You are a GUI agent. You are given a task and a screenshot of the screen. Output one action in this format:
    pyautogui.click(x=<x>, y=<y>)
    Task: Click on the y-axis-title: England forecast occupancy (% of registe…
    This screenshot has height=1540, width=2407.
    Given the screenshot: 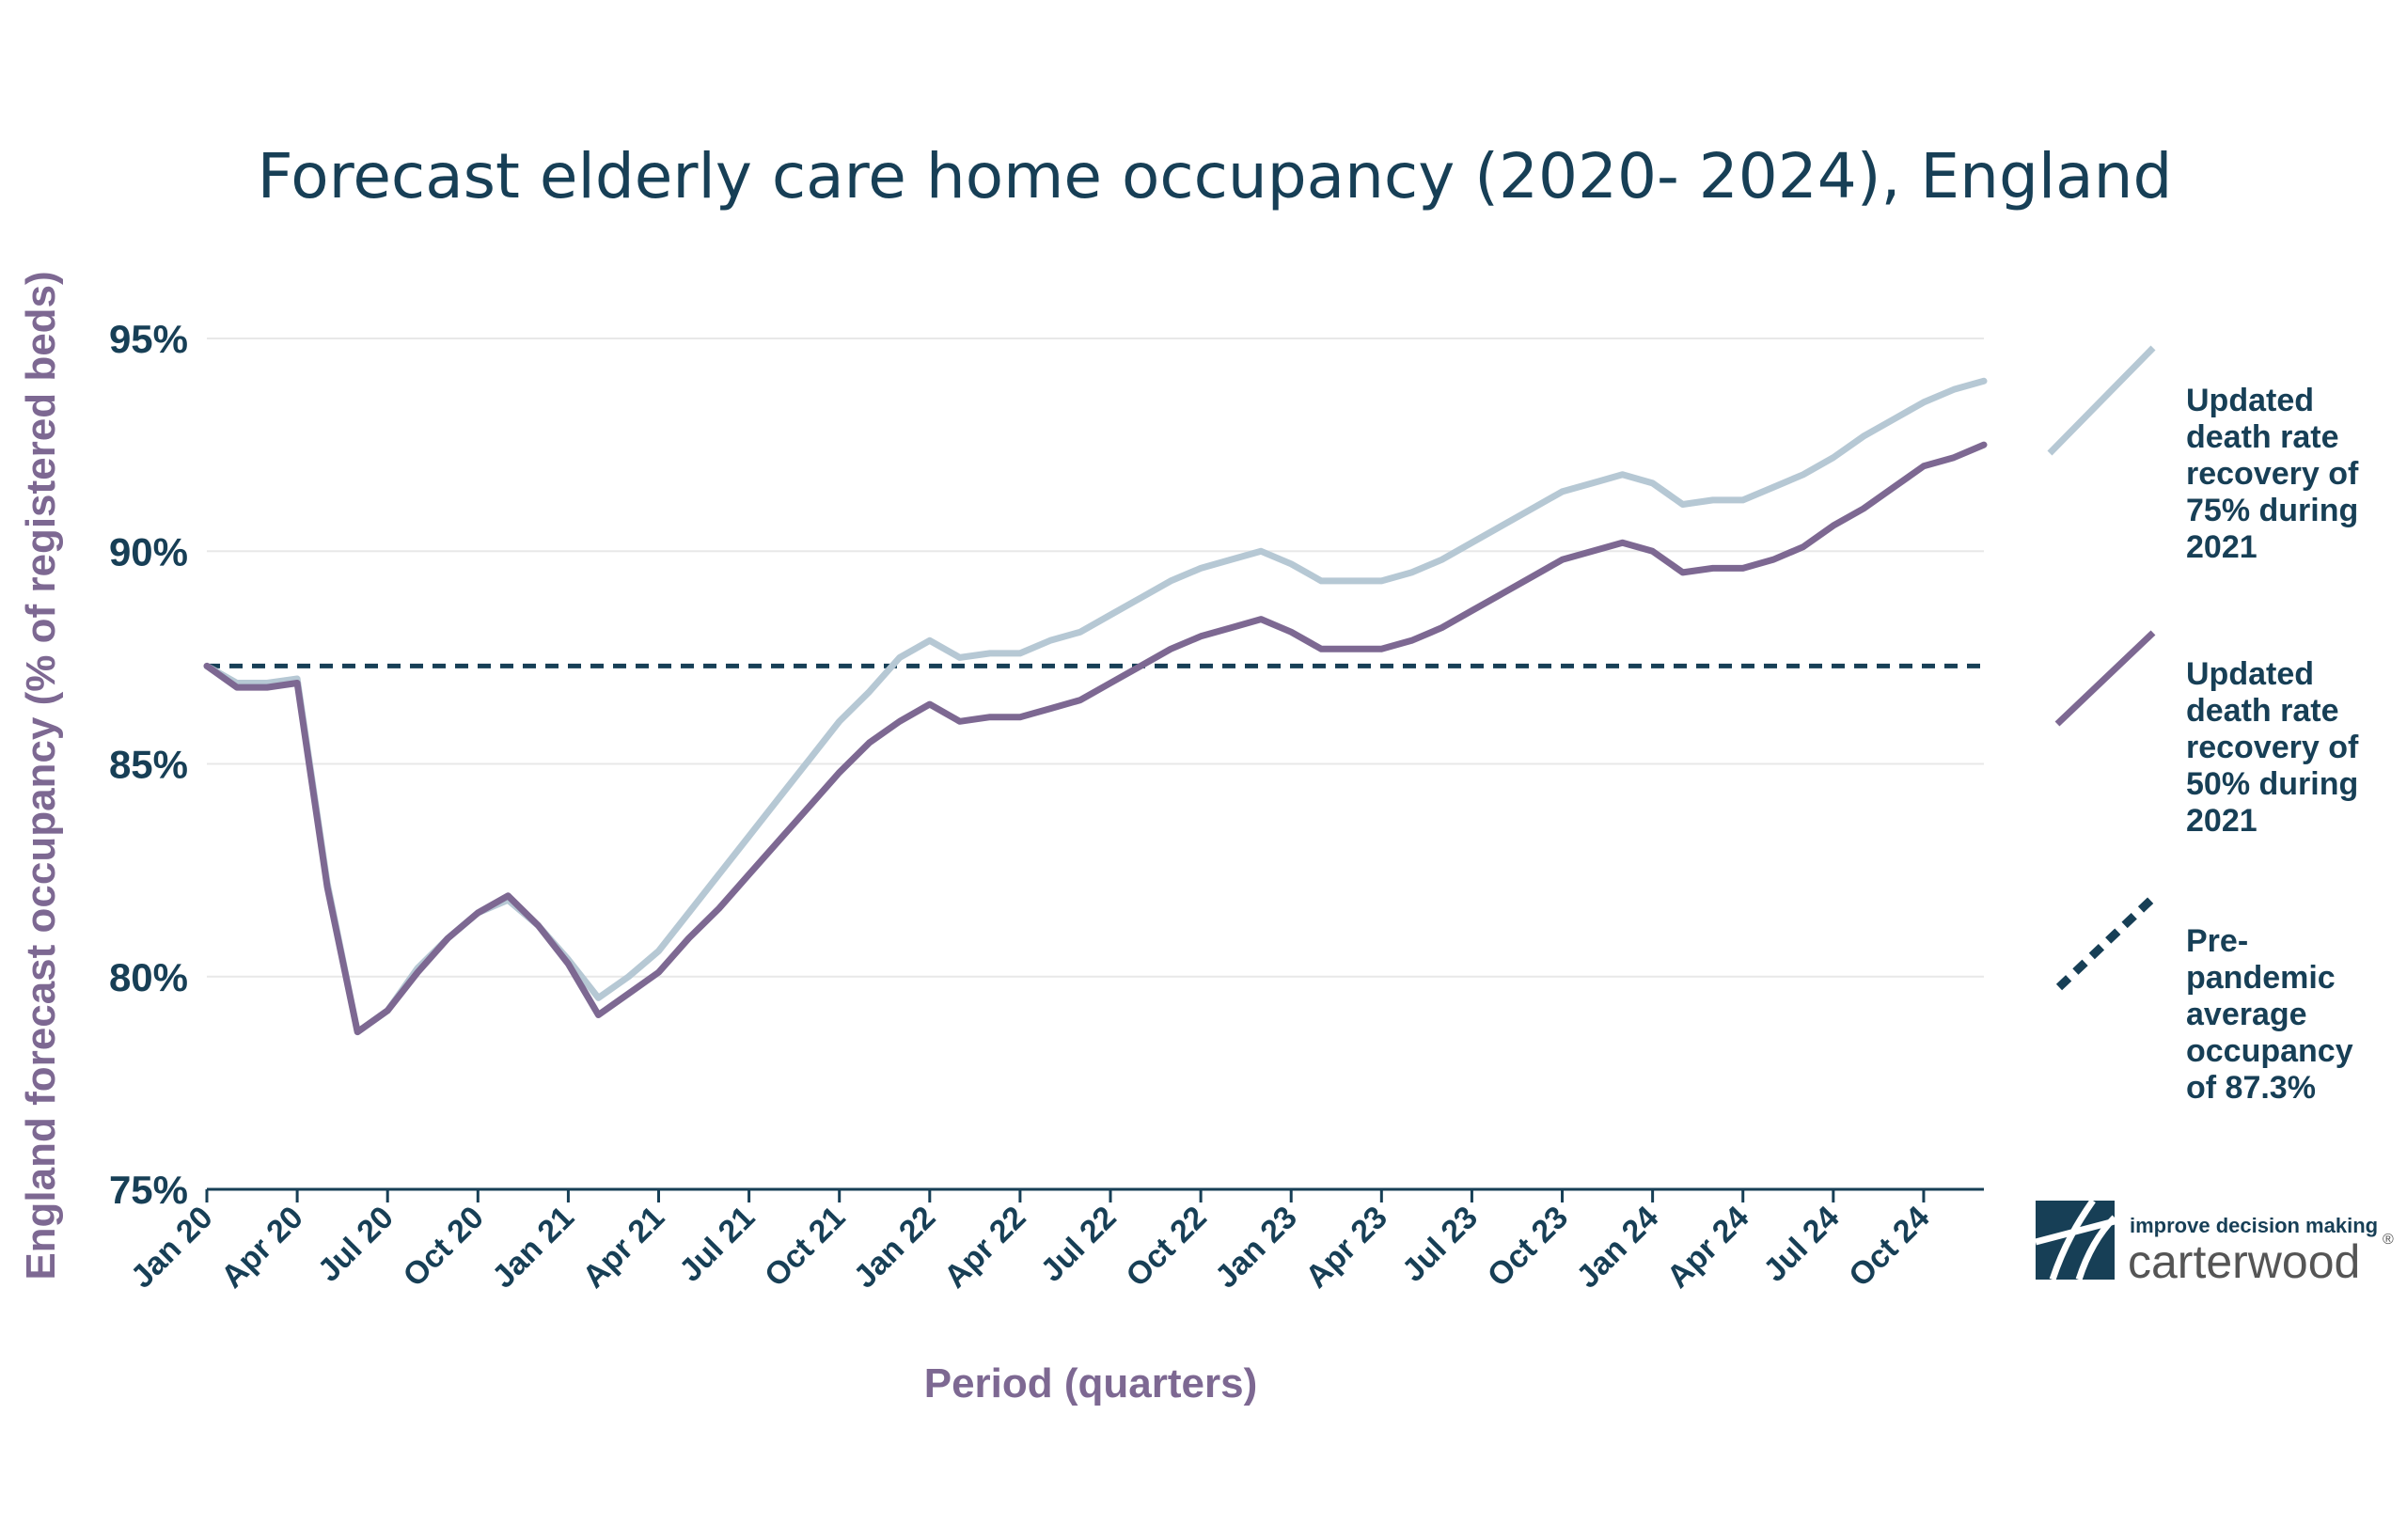 What is the action you would take?
    pyautogui.click(x=41, y=775)
    